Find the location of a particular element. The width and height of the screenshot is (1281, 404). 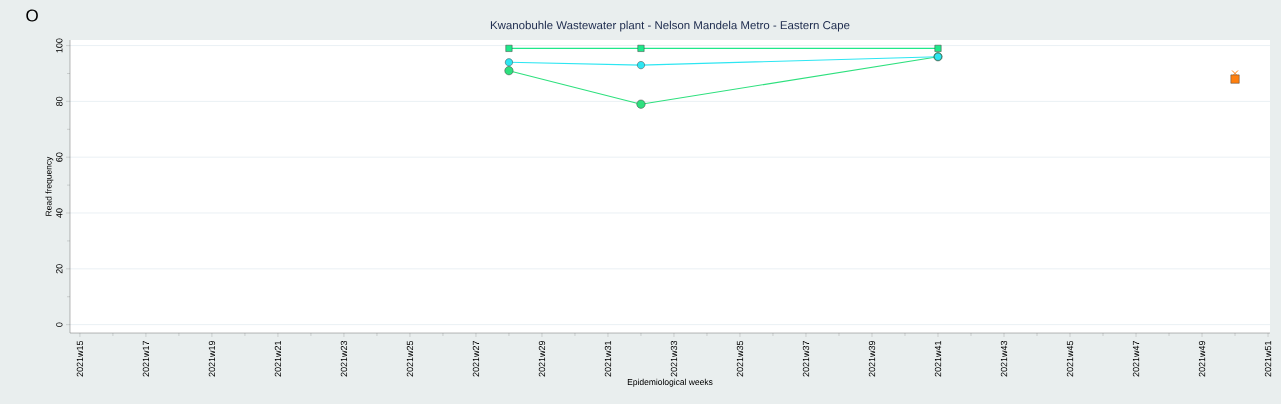

x-tick-label: 2021w21 is located at coordinates (278, 358).